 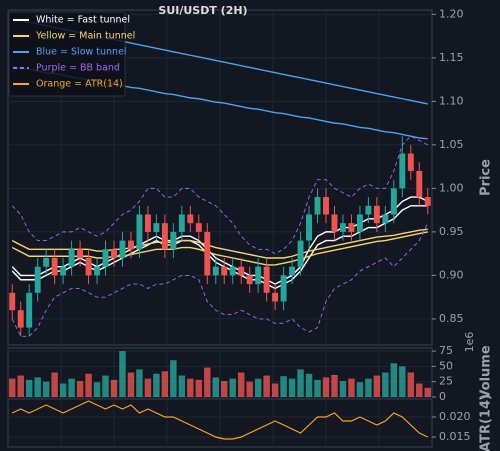 What do you see at coordinates (451, 318) in the screenshot?
I see `y-tick-label: 0.85` at bounding box center [451, 318].